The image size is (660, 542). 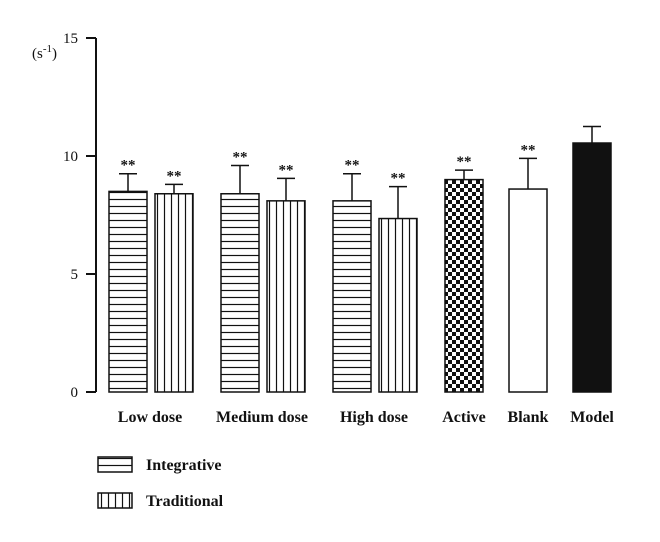 I want to click on legend-item-integrative: Integrative, so click(x=159, y=465).